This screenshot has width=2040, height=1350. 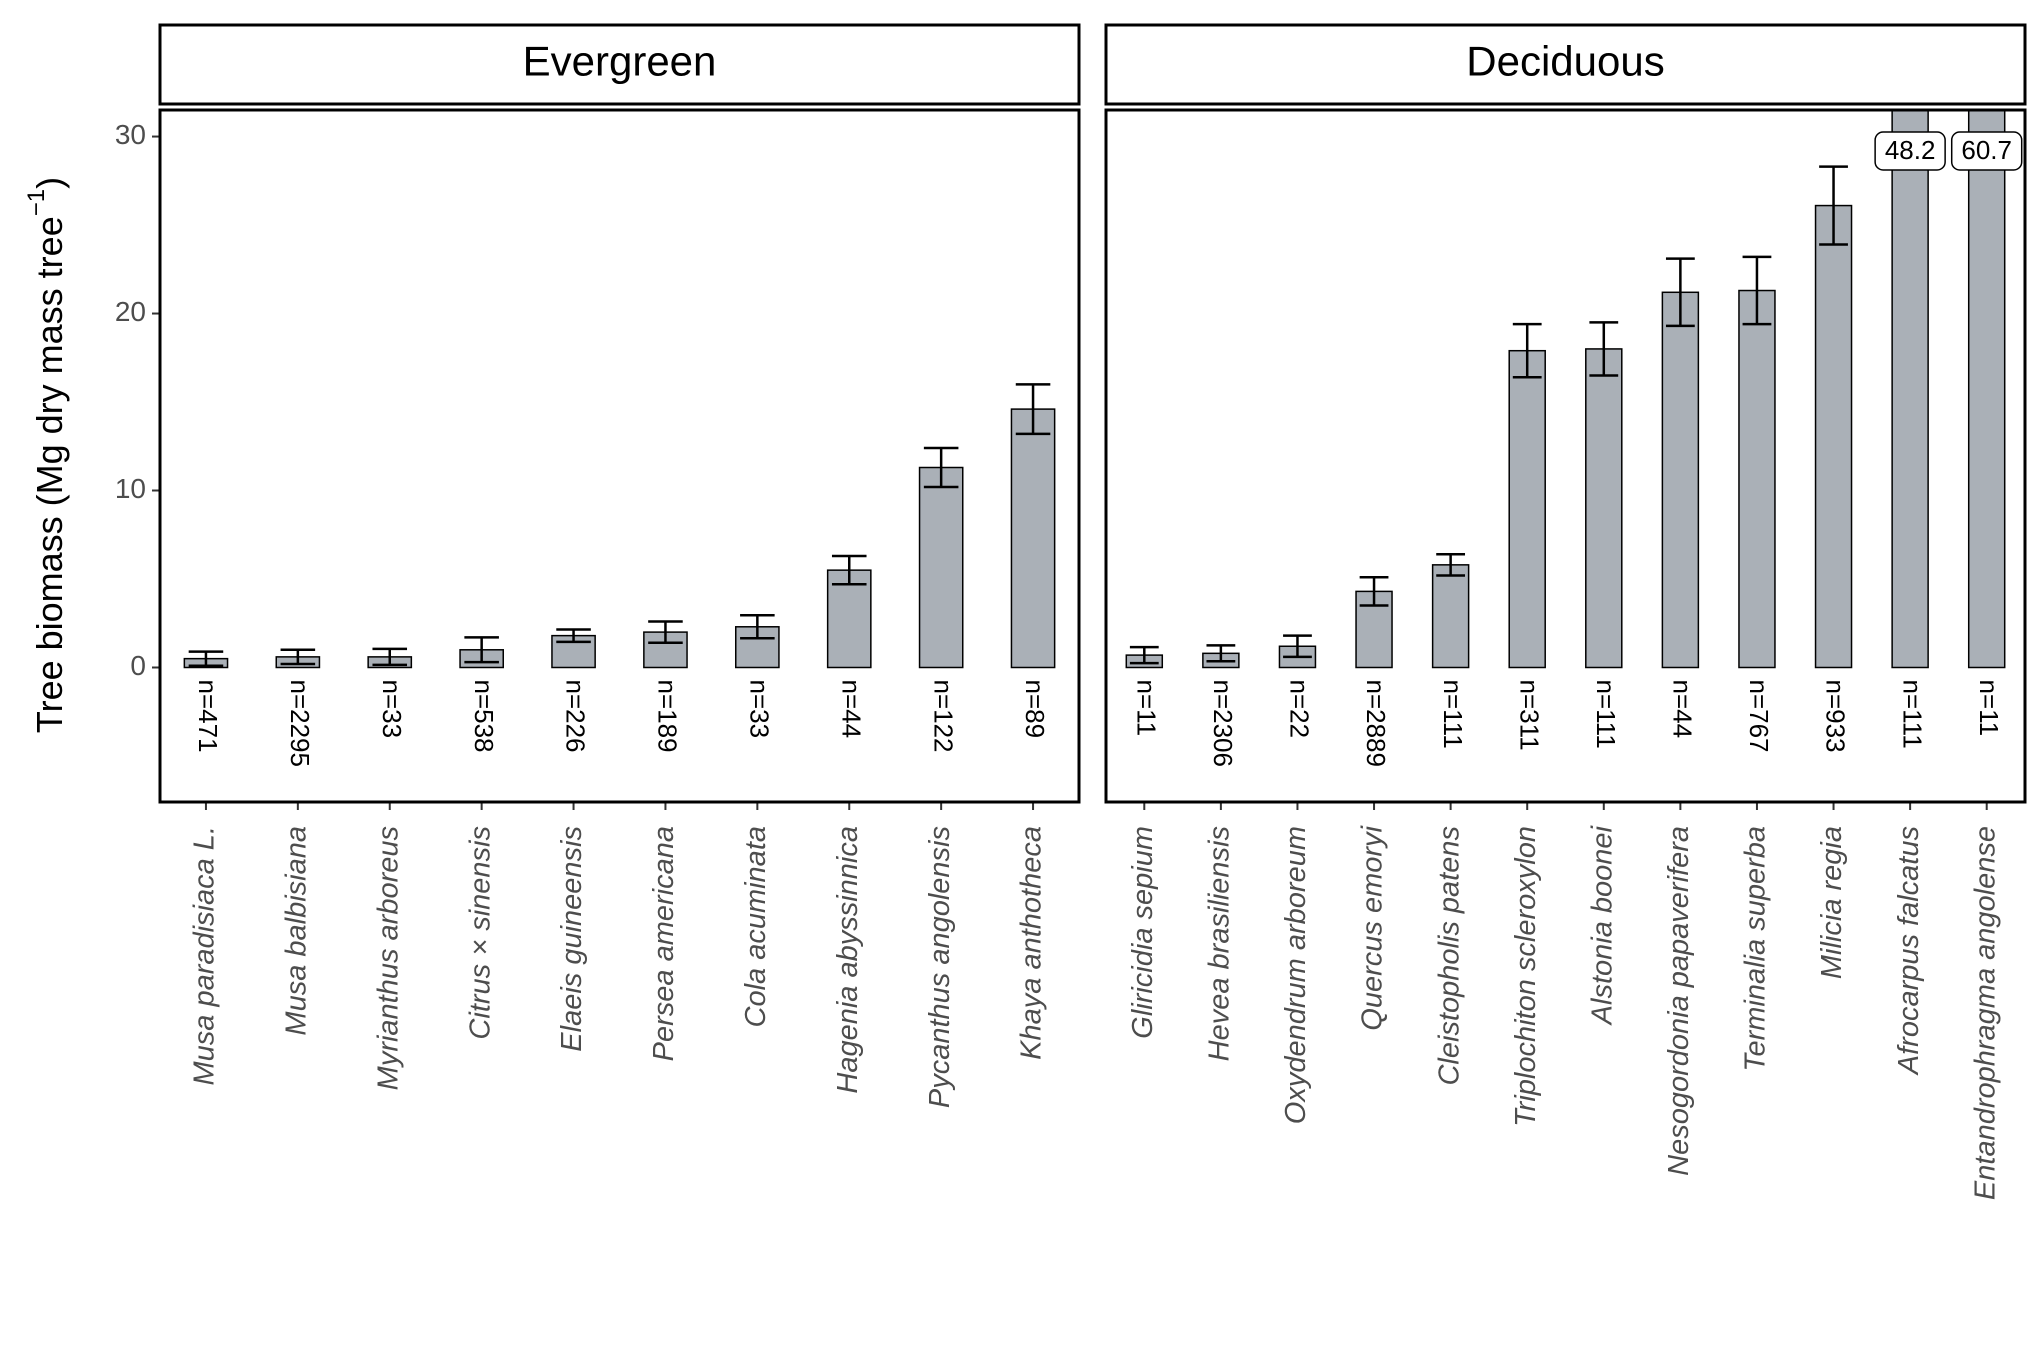 I want to click on value-label: 48.2, so click(x=1910, y=150).